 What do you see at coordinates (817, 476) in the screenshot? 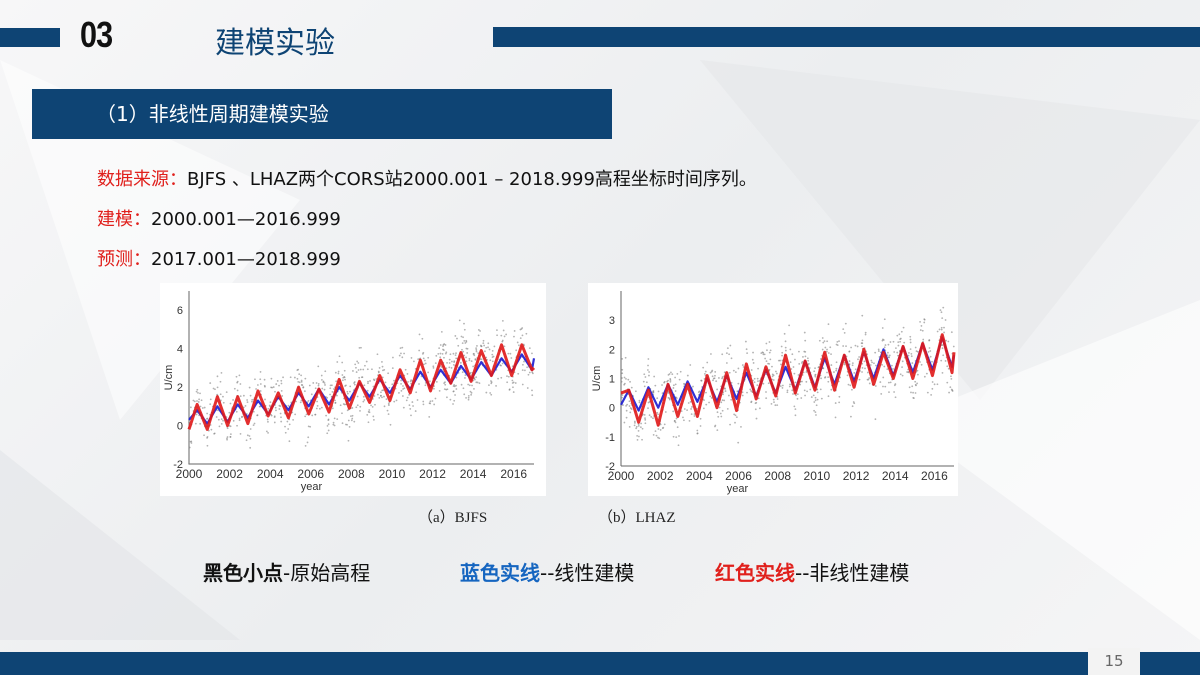
I see `x-tick-label: 2010` at bounding box center [817, 476].